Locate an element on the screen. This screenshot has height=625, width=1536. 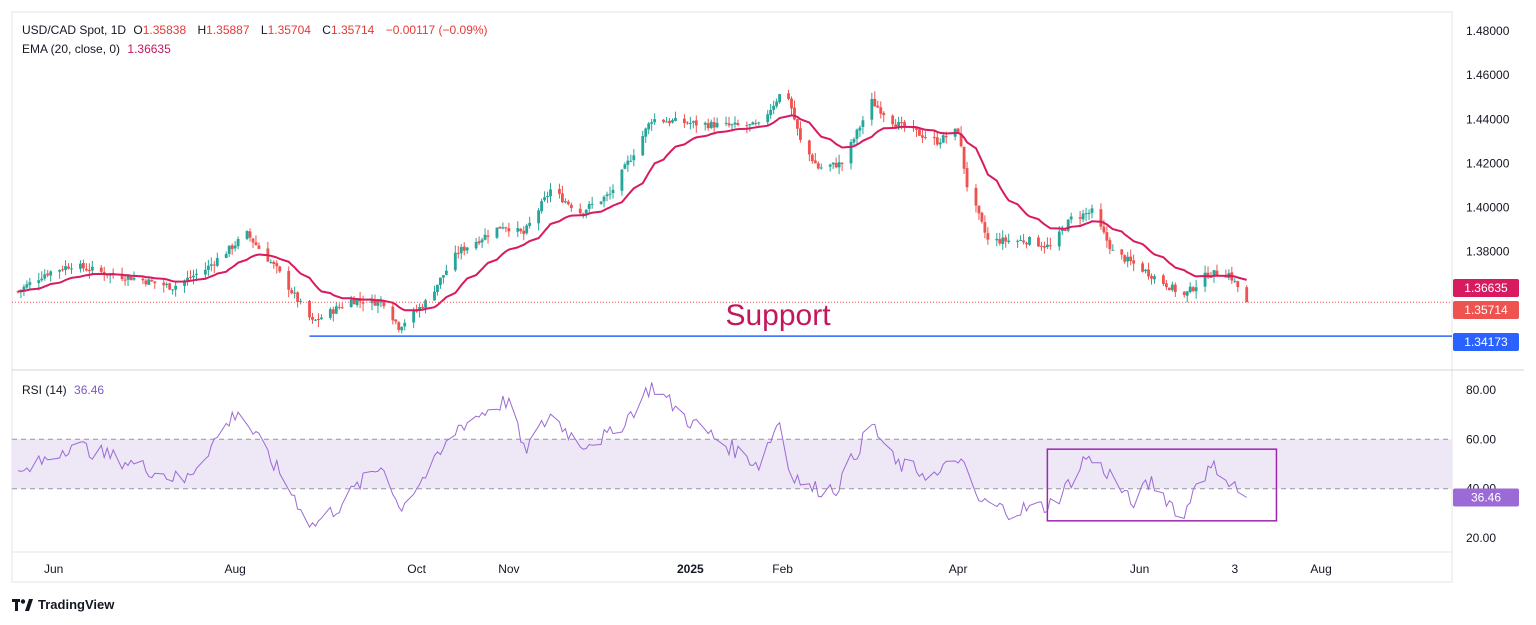
price-badge-bg is located at coordinates (1486, 310).